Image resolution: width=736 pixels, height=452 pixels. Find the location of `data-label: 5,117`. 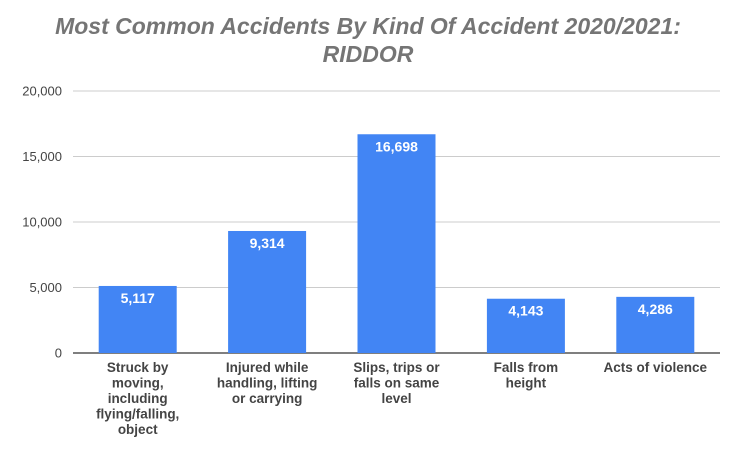

data-label: 5,117 is located at coordinates (138, 298).